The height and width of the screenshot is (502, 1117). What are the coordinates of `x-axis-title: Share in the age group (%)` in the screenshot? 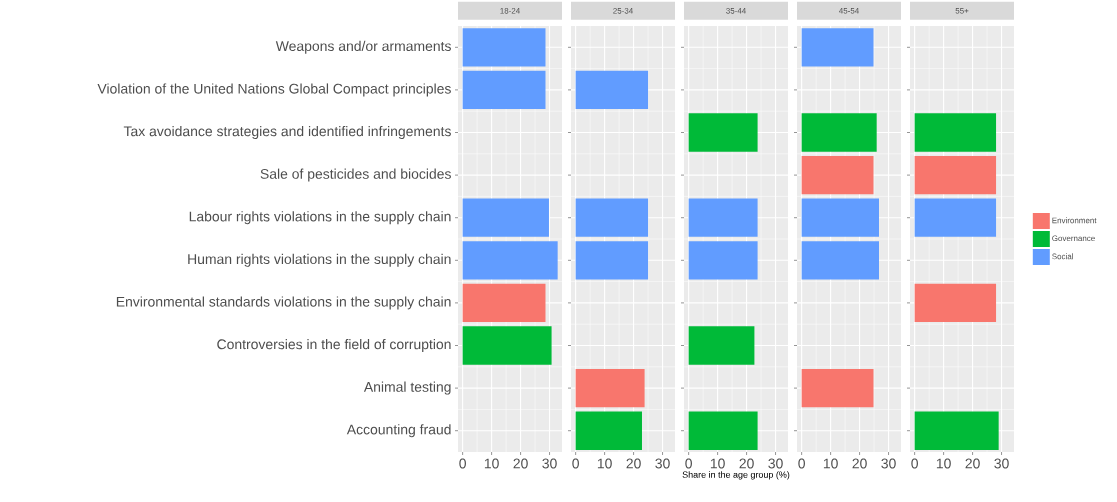 It's located at (736, 475).